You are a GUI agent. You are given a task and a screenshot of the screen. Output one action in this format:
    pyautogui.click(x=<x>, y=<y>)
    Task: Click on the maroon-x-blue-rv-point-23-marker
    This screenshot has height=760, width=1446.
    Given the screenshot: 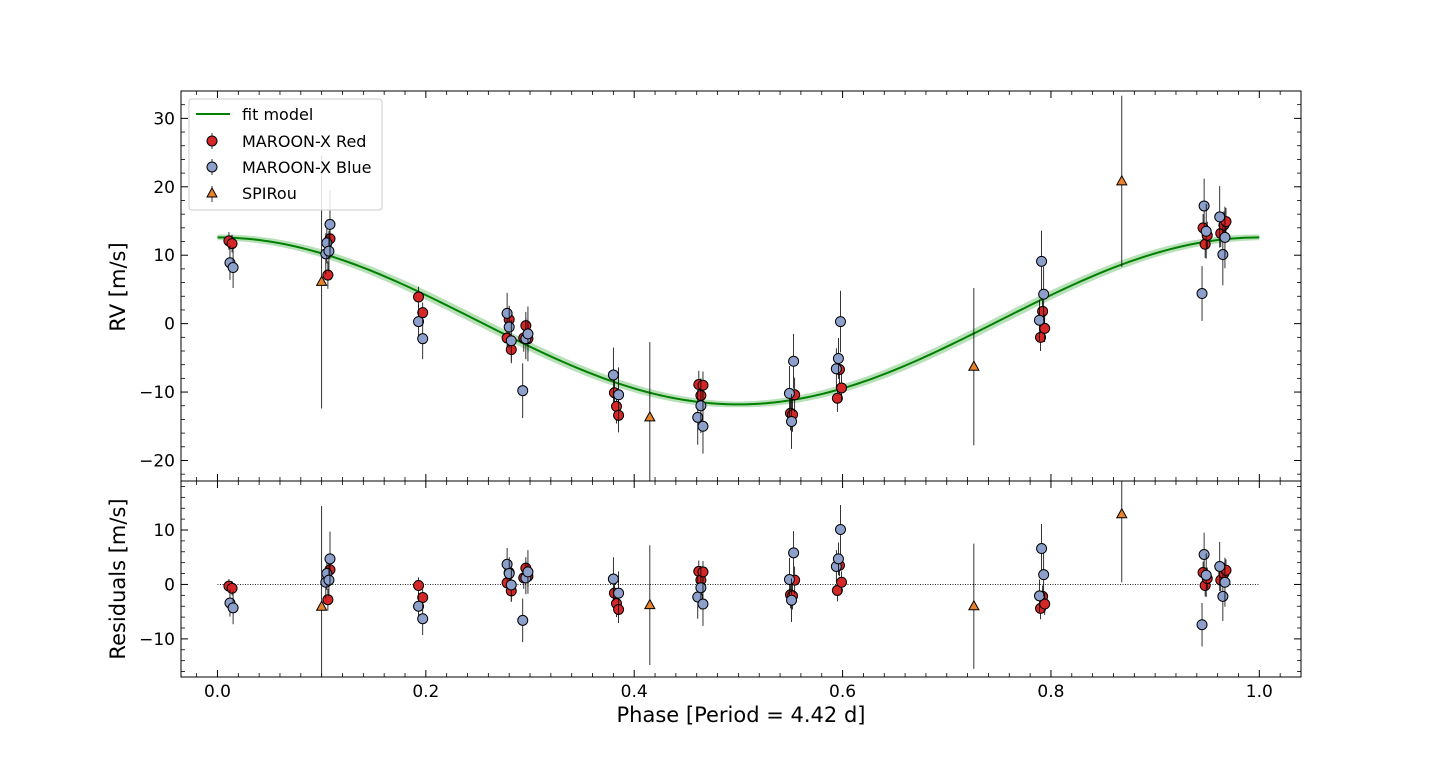 What is the action you would take?
    pyautogui.click(x=838, y=359)
    